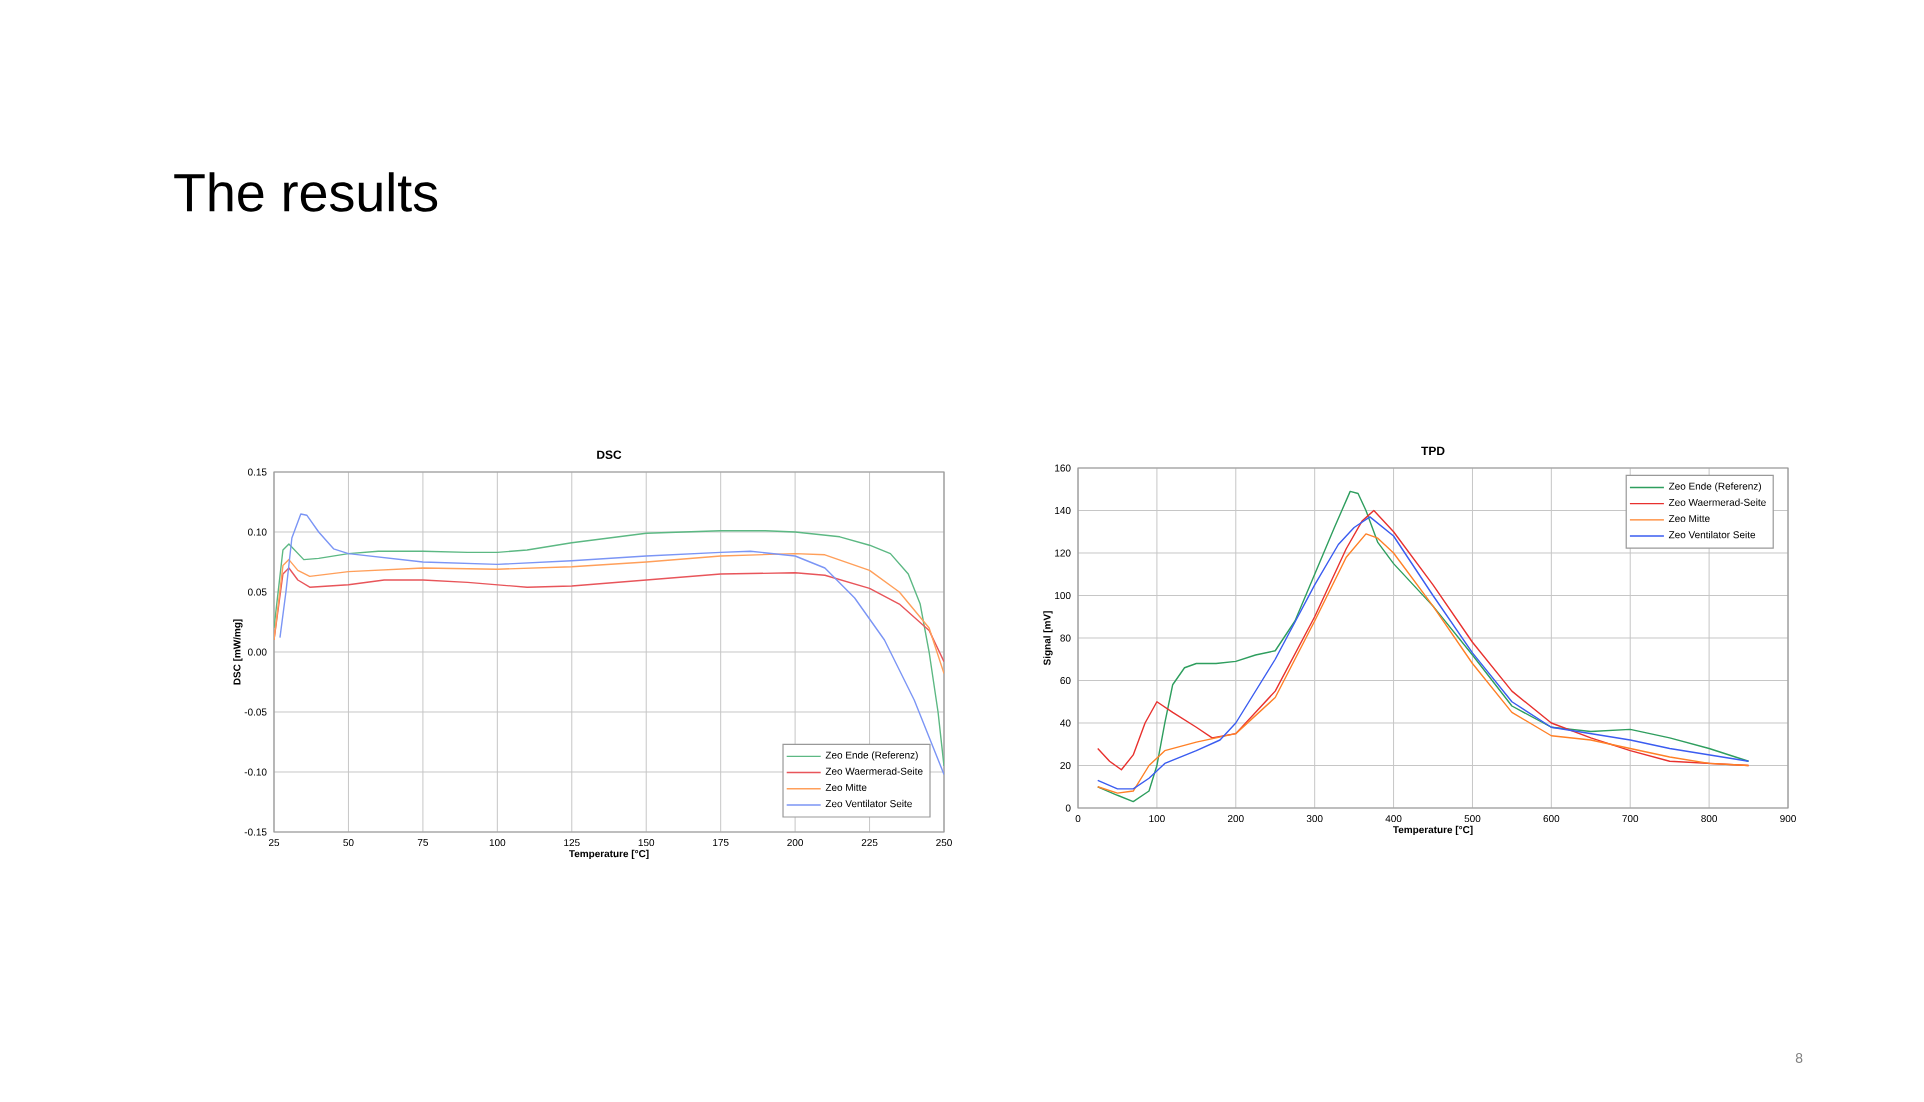 The image size is (1924, 1102). I want to click on text: The results, so click(306, 192).